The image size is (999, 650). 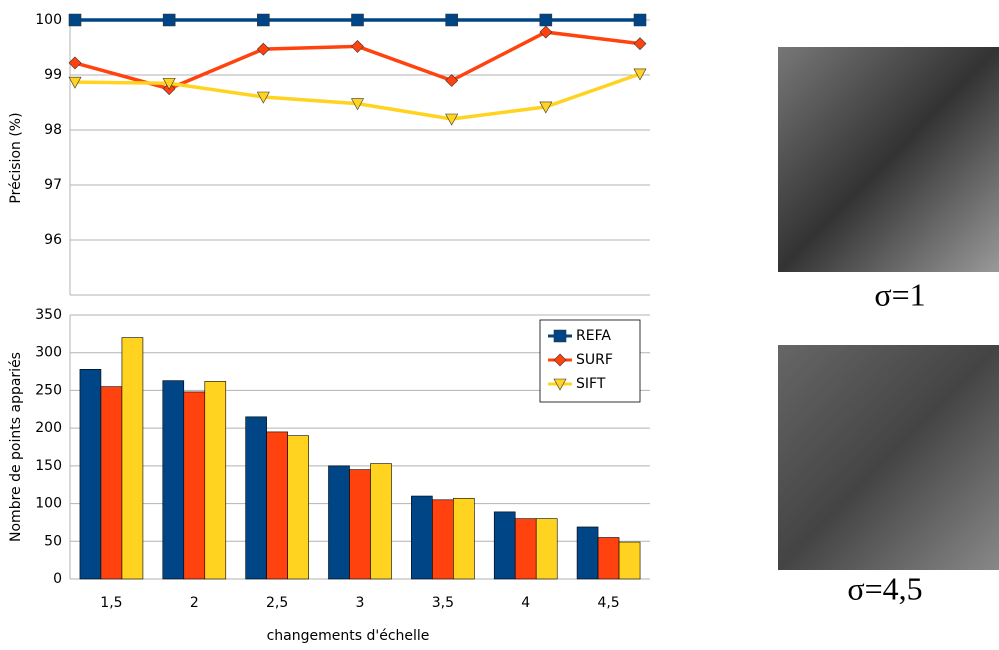 I want to click on y-tick-label: 200, so click(x=48, y=428).